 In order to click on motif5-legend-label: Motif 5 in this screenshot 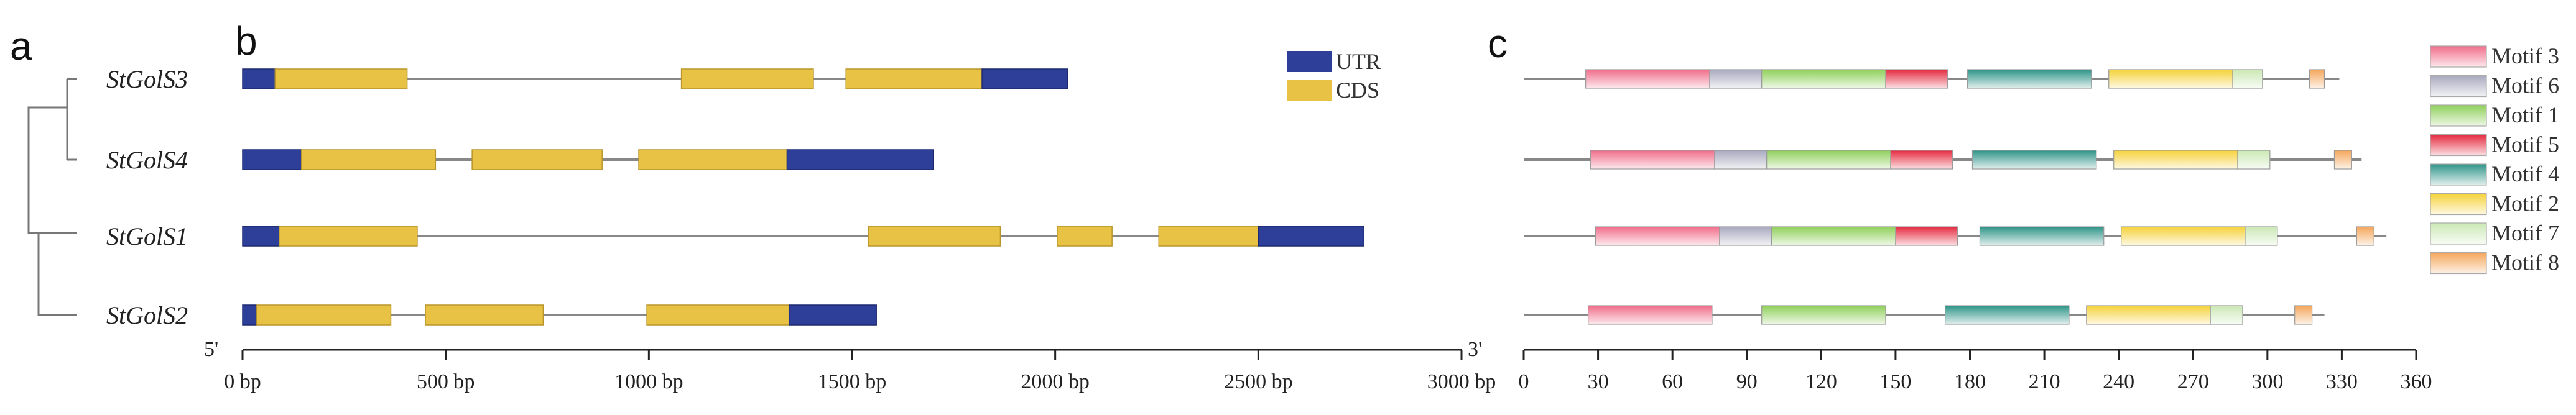, I will do `click(2525, 144)`.